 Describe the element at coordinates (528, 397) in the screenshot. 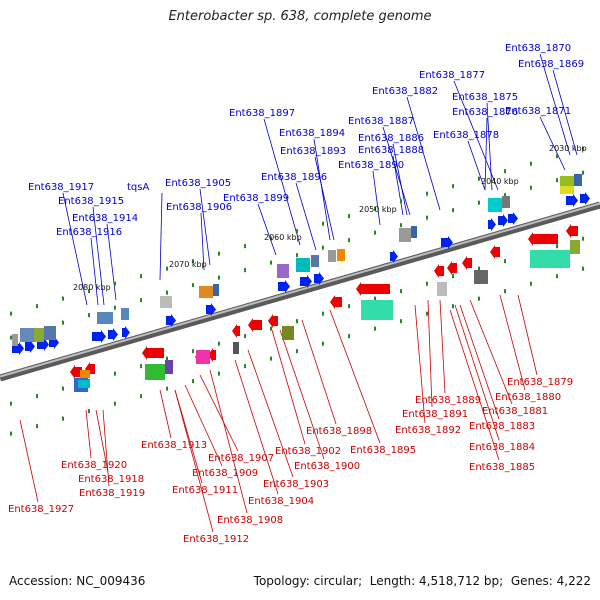

I see `reverse-gene-label: Ent638_1880` at that location.